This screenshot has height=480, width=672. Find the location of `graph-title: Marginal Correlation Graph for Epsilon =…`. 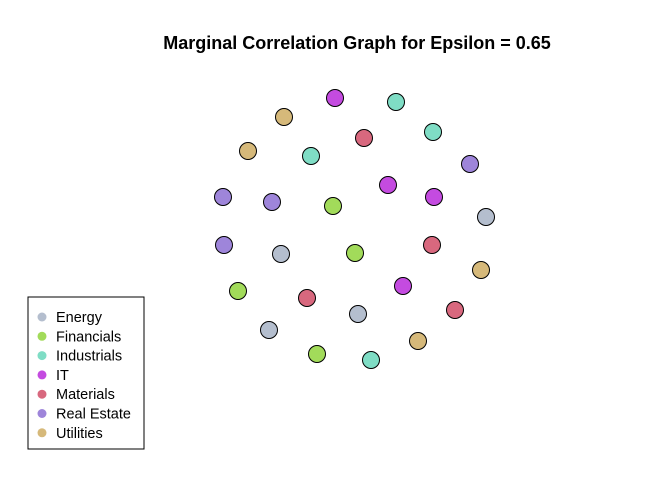

graph-title: Marginal Correlation Graph for Epsilon =… is located at coordinates (357, 43).